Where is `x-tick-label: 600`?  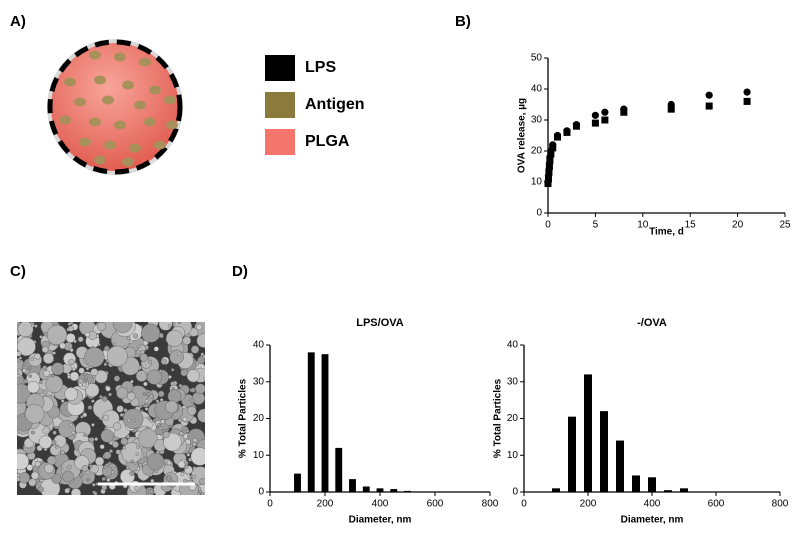 x-tick-label: 600 is located at coordinates (716, 504).